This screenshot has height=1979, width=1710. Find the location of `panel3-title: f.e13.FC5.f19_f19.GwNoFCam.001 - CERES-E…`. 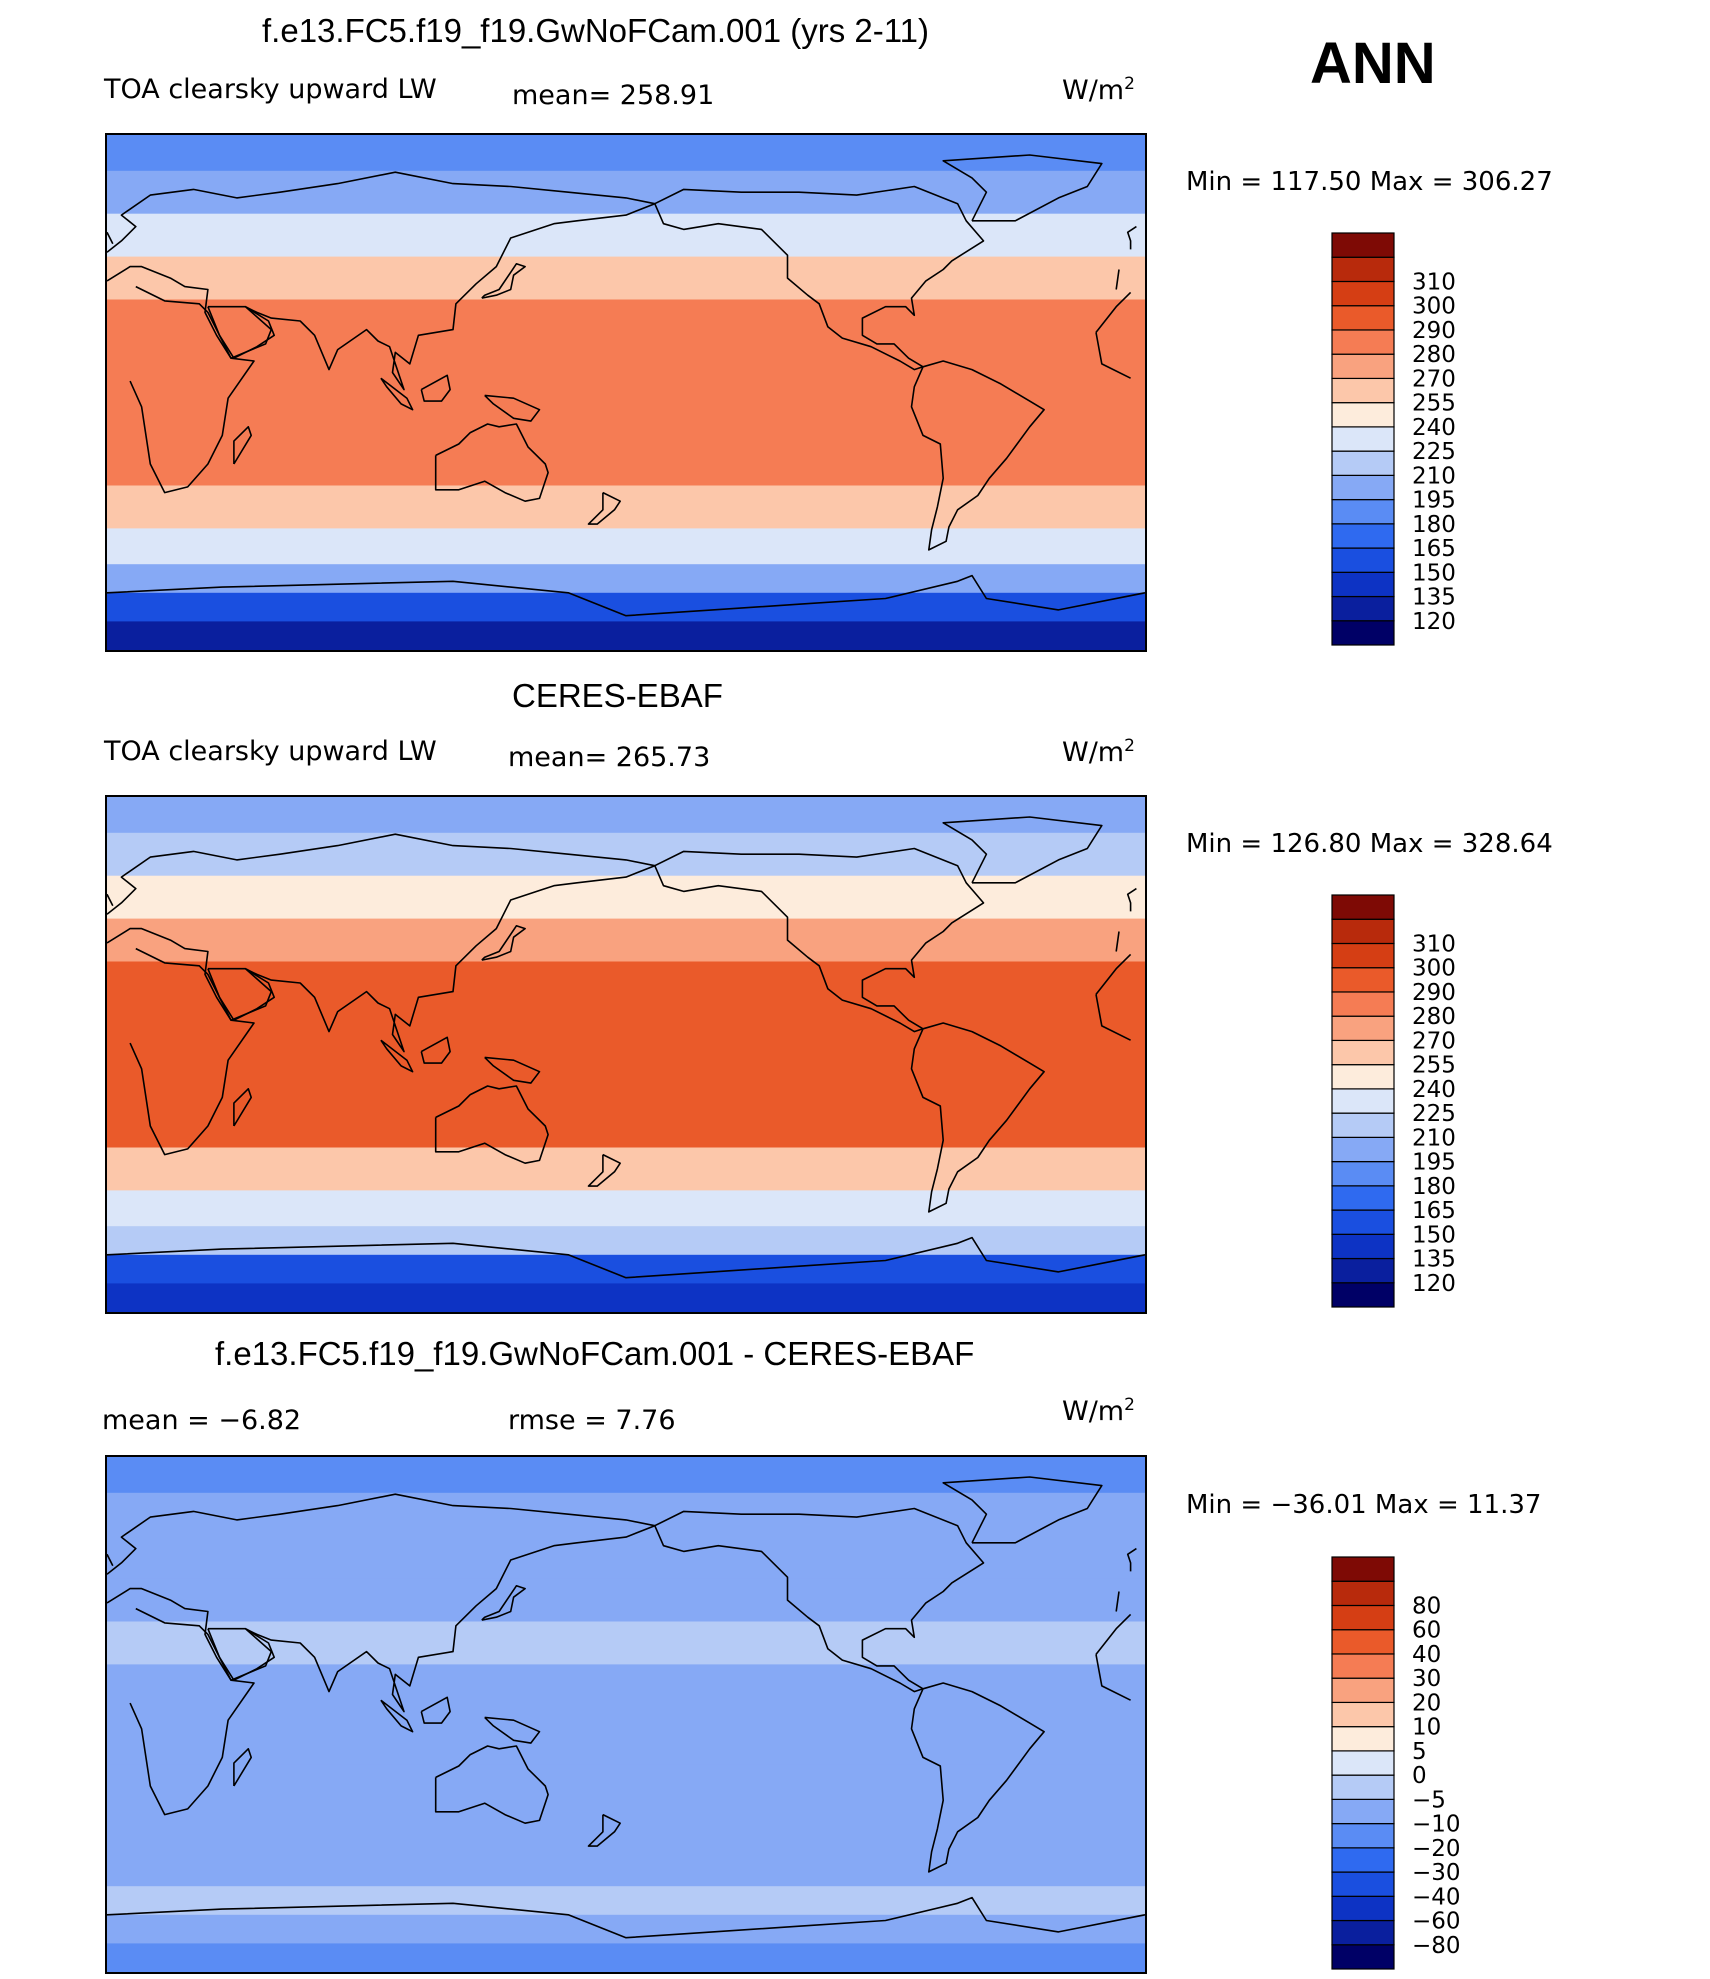

panel3-title: f.e13.FC5.f19_f19.GwNoFCam.001 - CERES-E… is located at coordinates (595, 1353).